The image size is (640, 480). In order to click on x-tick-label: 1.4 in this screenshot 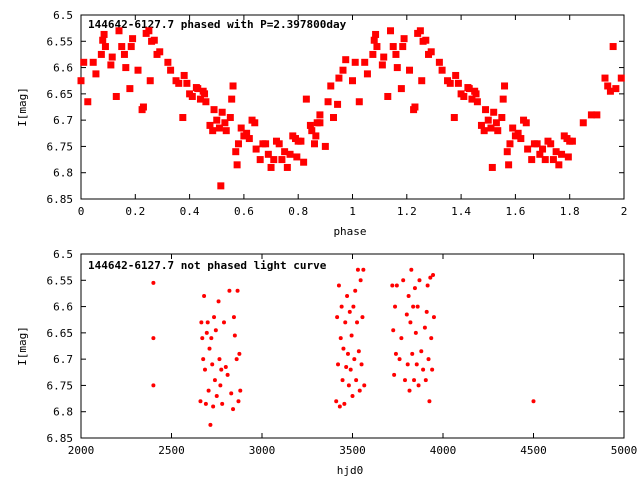, I will do `click(461, 211)`.